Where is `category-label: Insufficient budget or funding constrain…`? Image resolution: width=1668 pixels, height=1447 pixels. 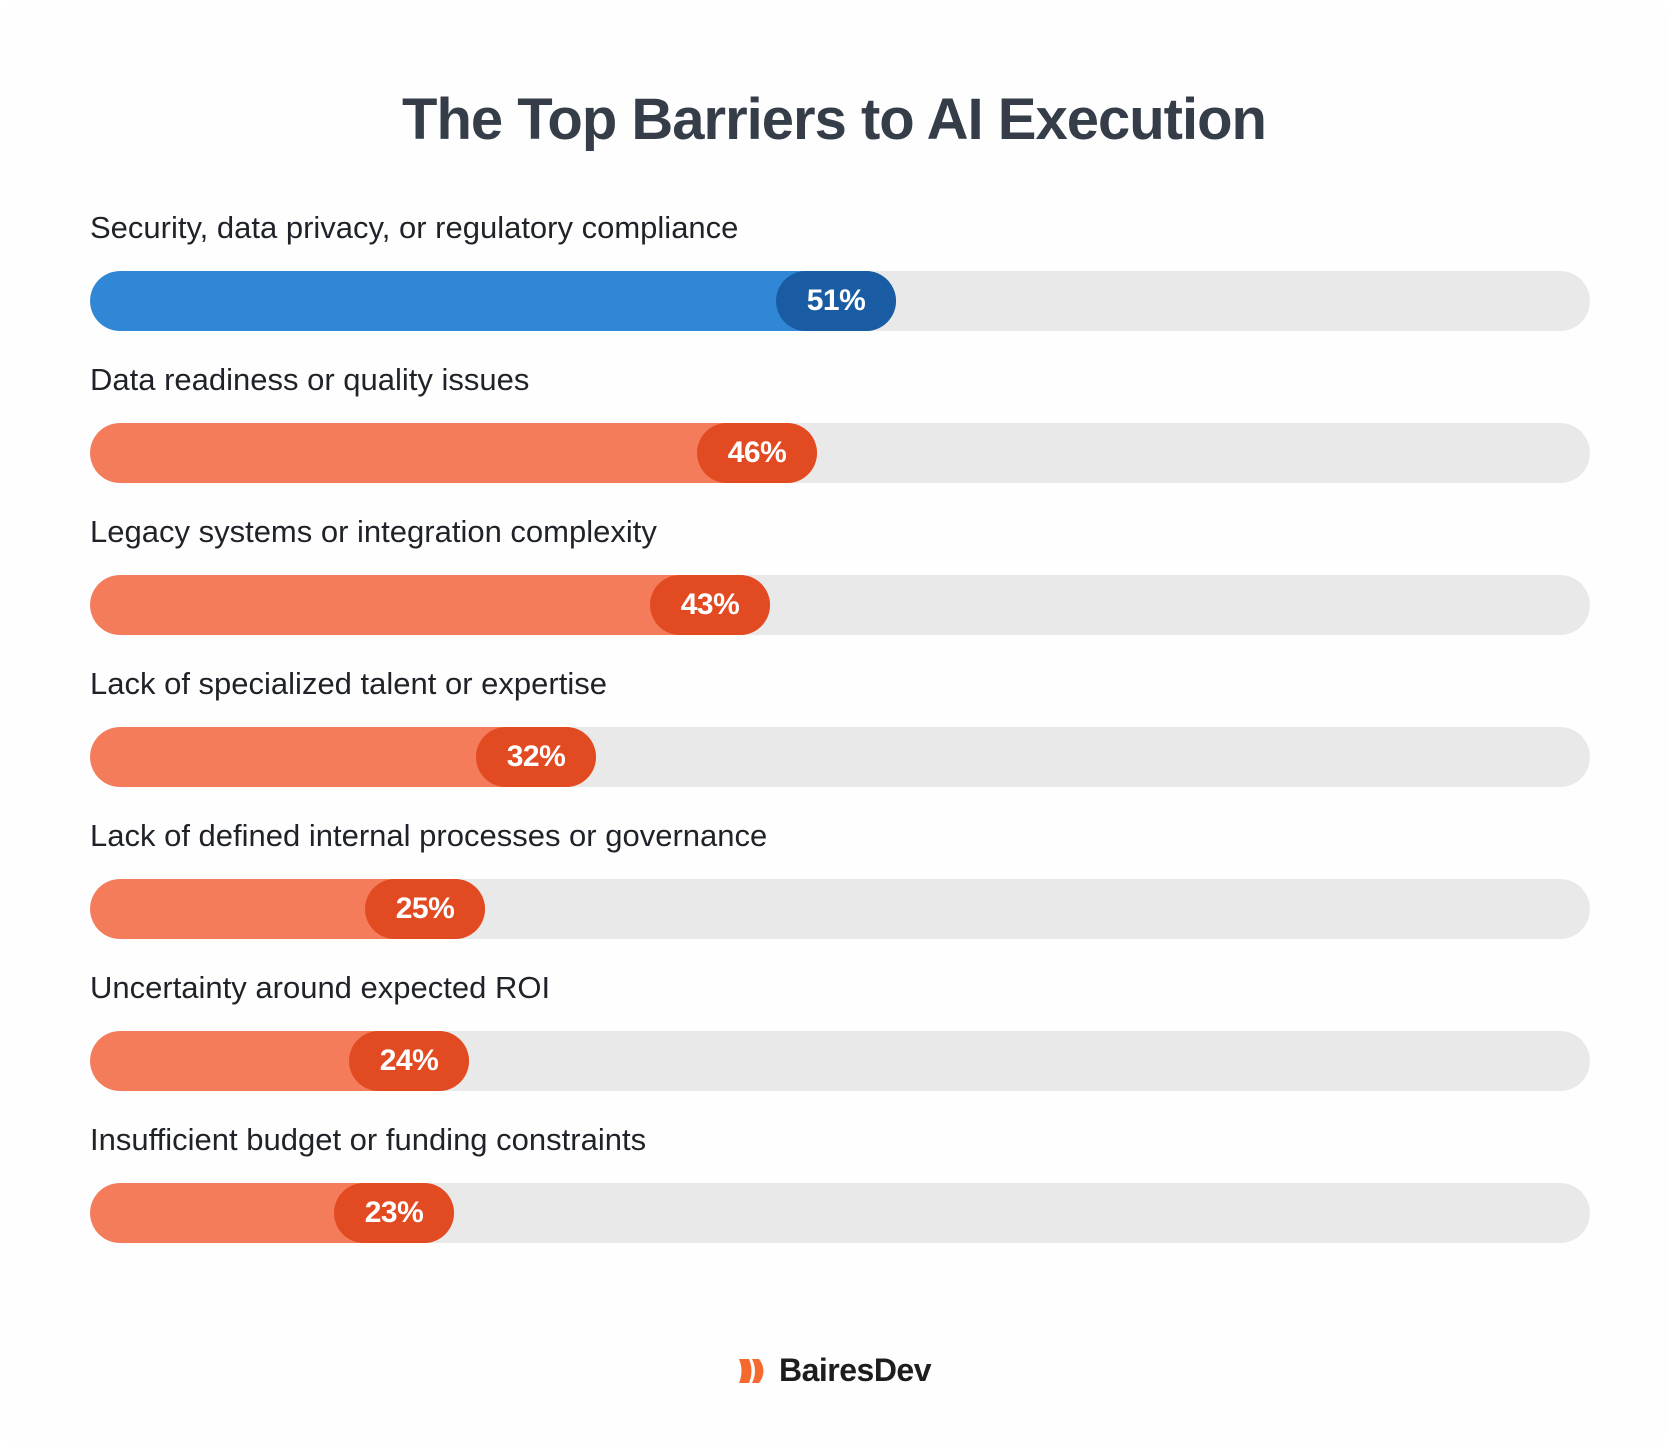
category-label: Insufficient budget or funding constrain… is located at coordinates (368, 1139).